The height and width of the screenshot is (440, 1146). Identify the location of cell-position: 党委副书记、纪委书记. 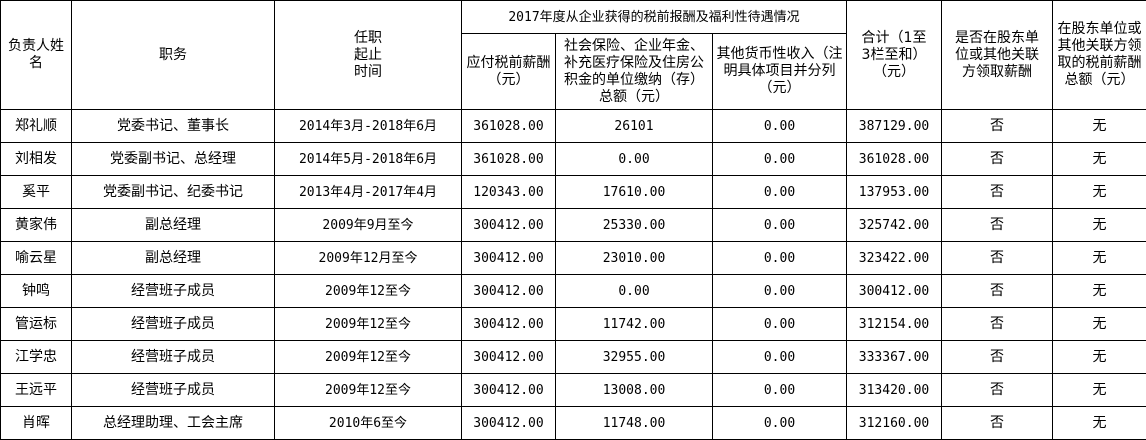
(173, 192).